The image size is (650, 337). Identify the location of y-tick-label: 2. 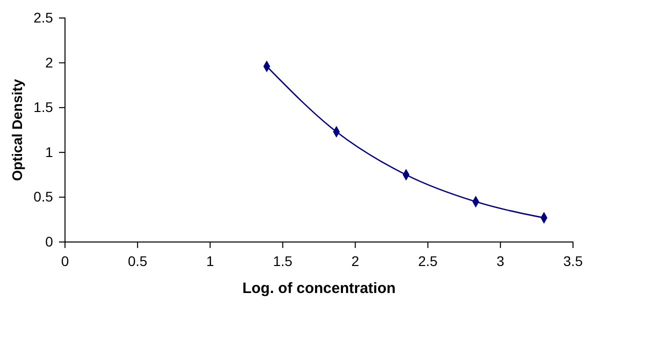
(49, 62).